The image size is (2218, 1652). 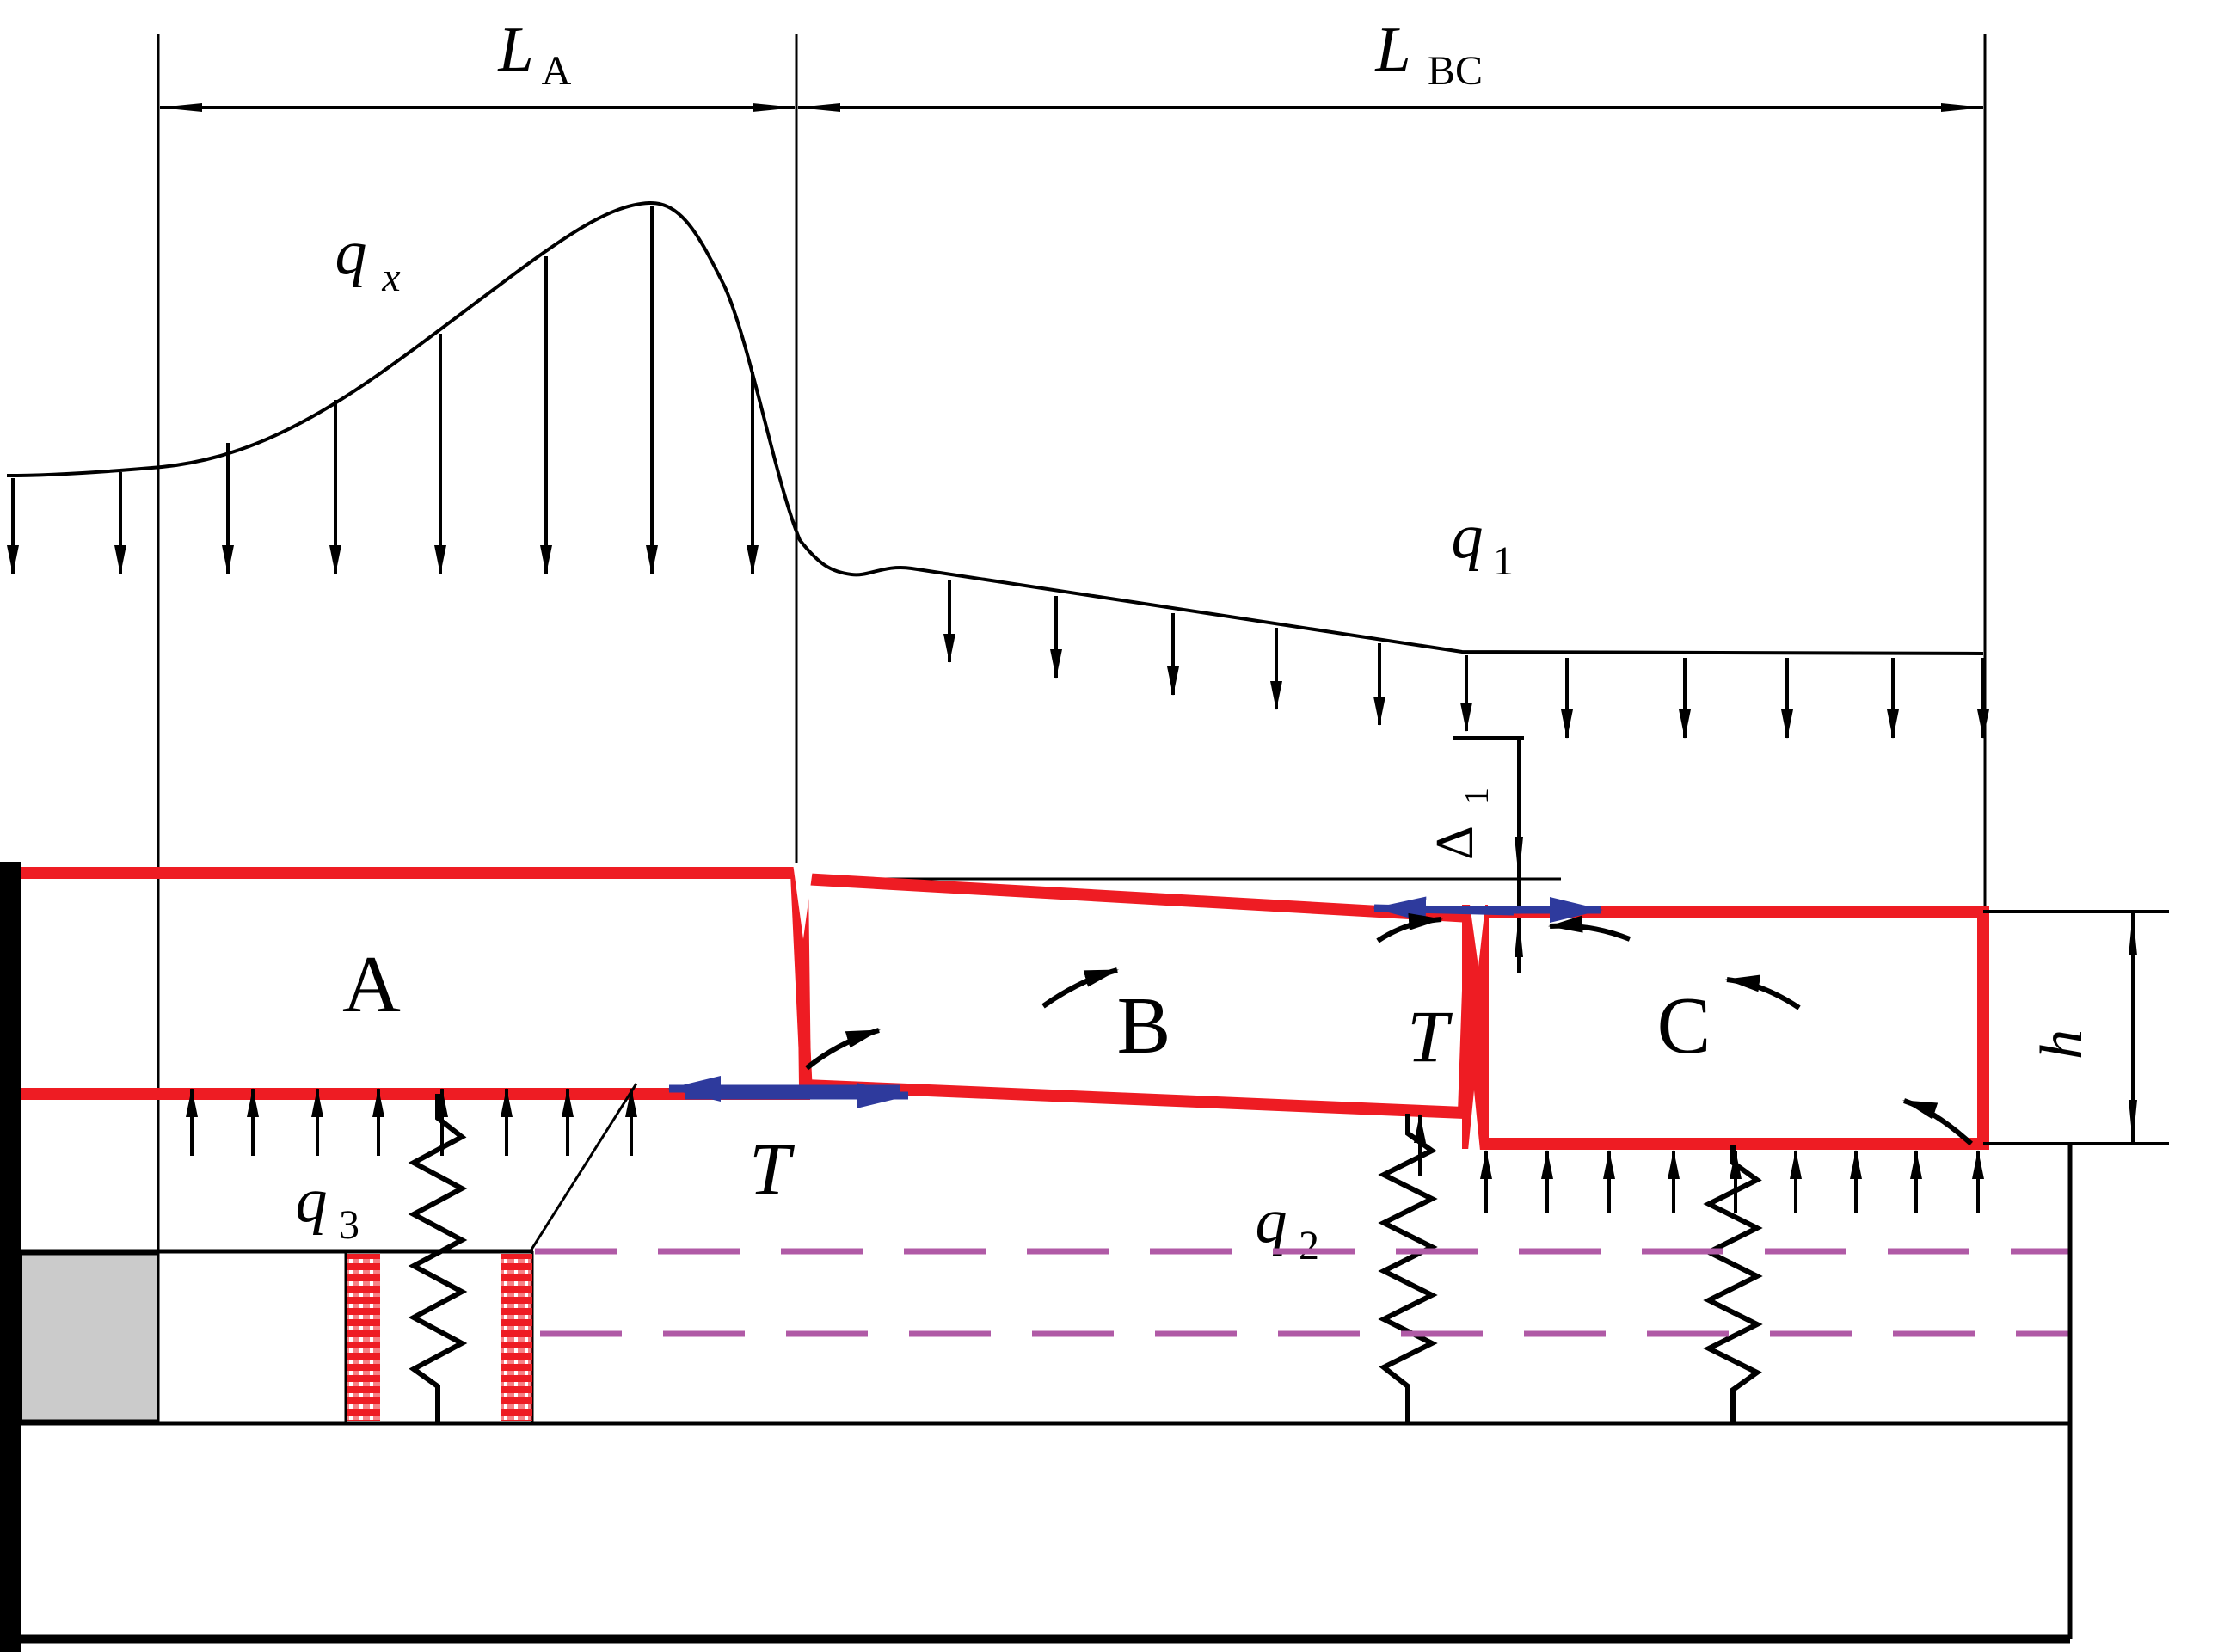 What do you see at coordinates (1733, 1028) in the screenshot?
I see `block-c-outline` at bounding box center [1733, 1028].